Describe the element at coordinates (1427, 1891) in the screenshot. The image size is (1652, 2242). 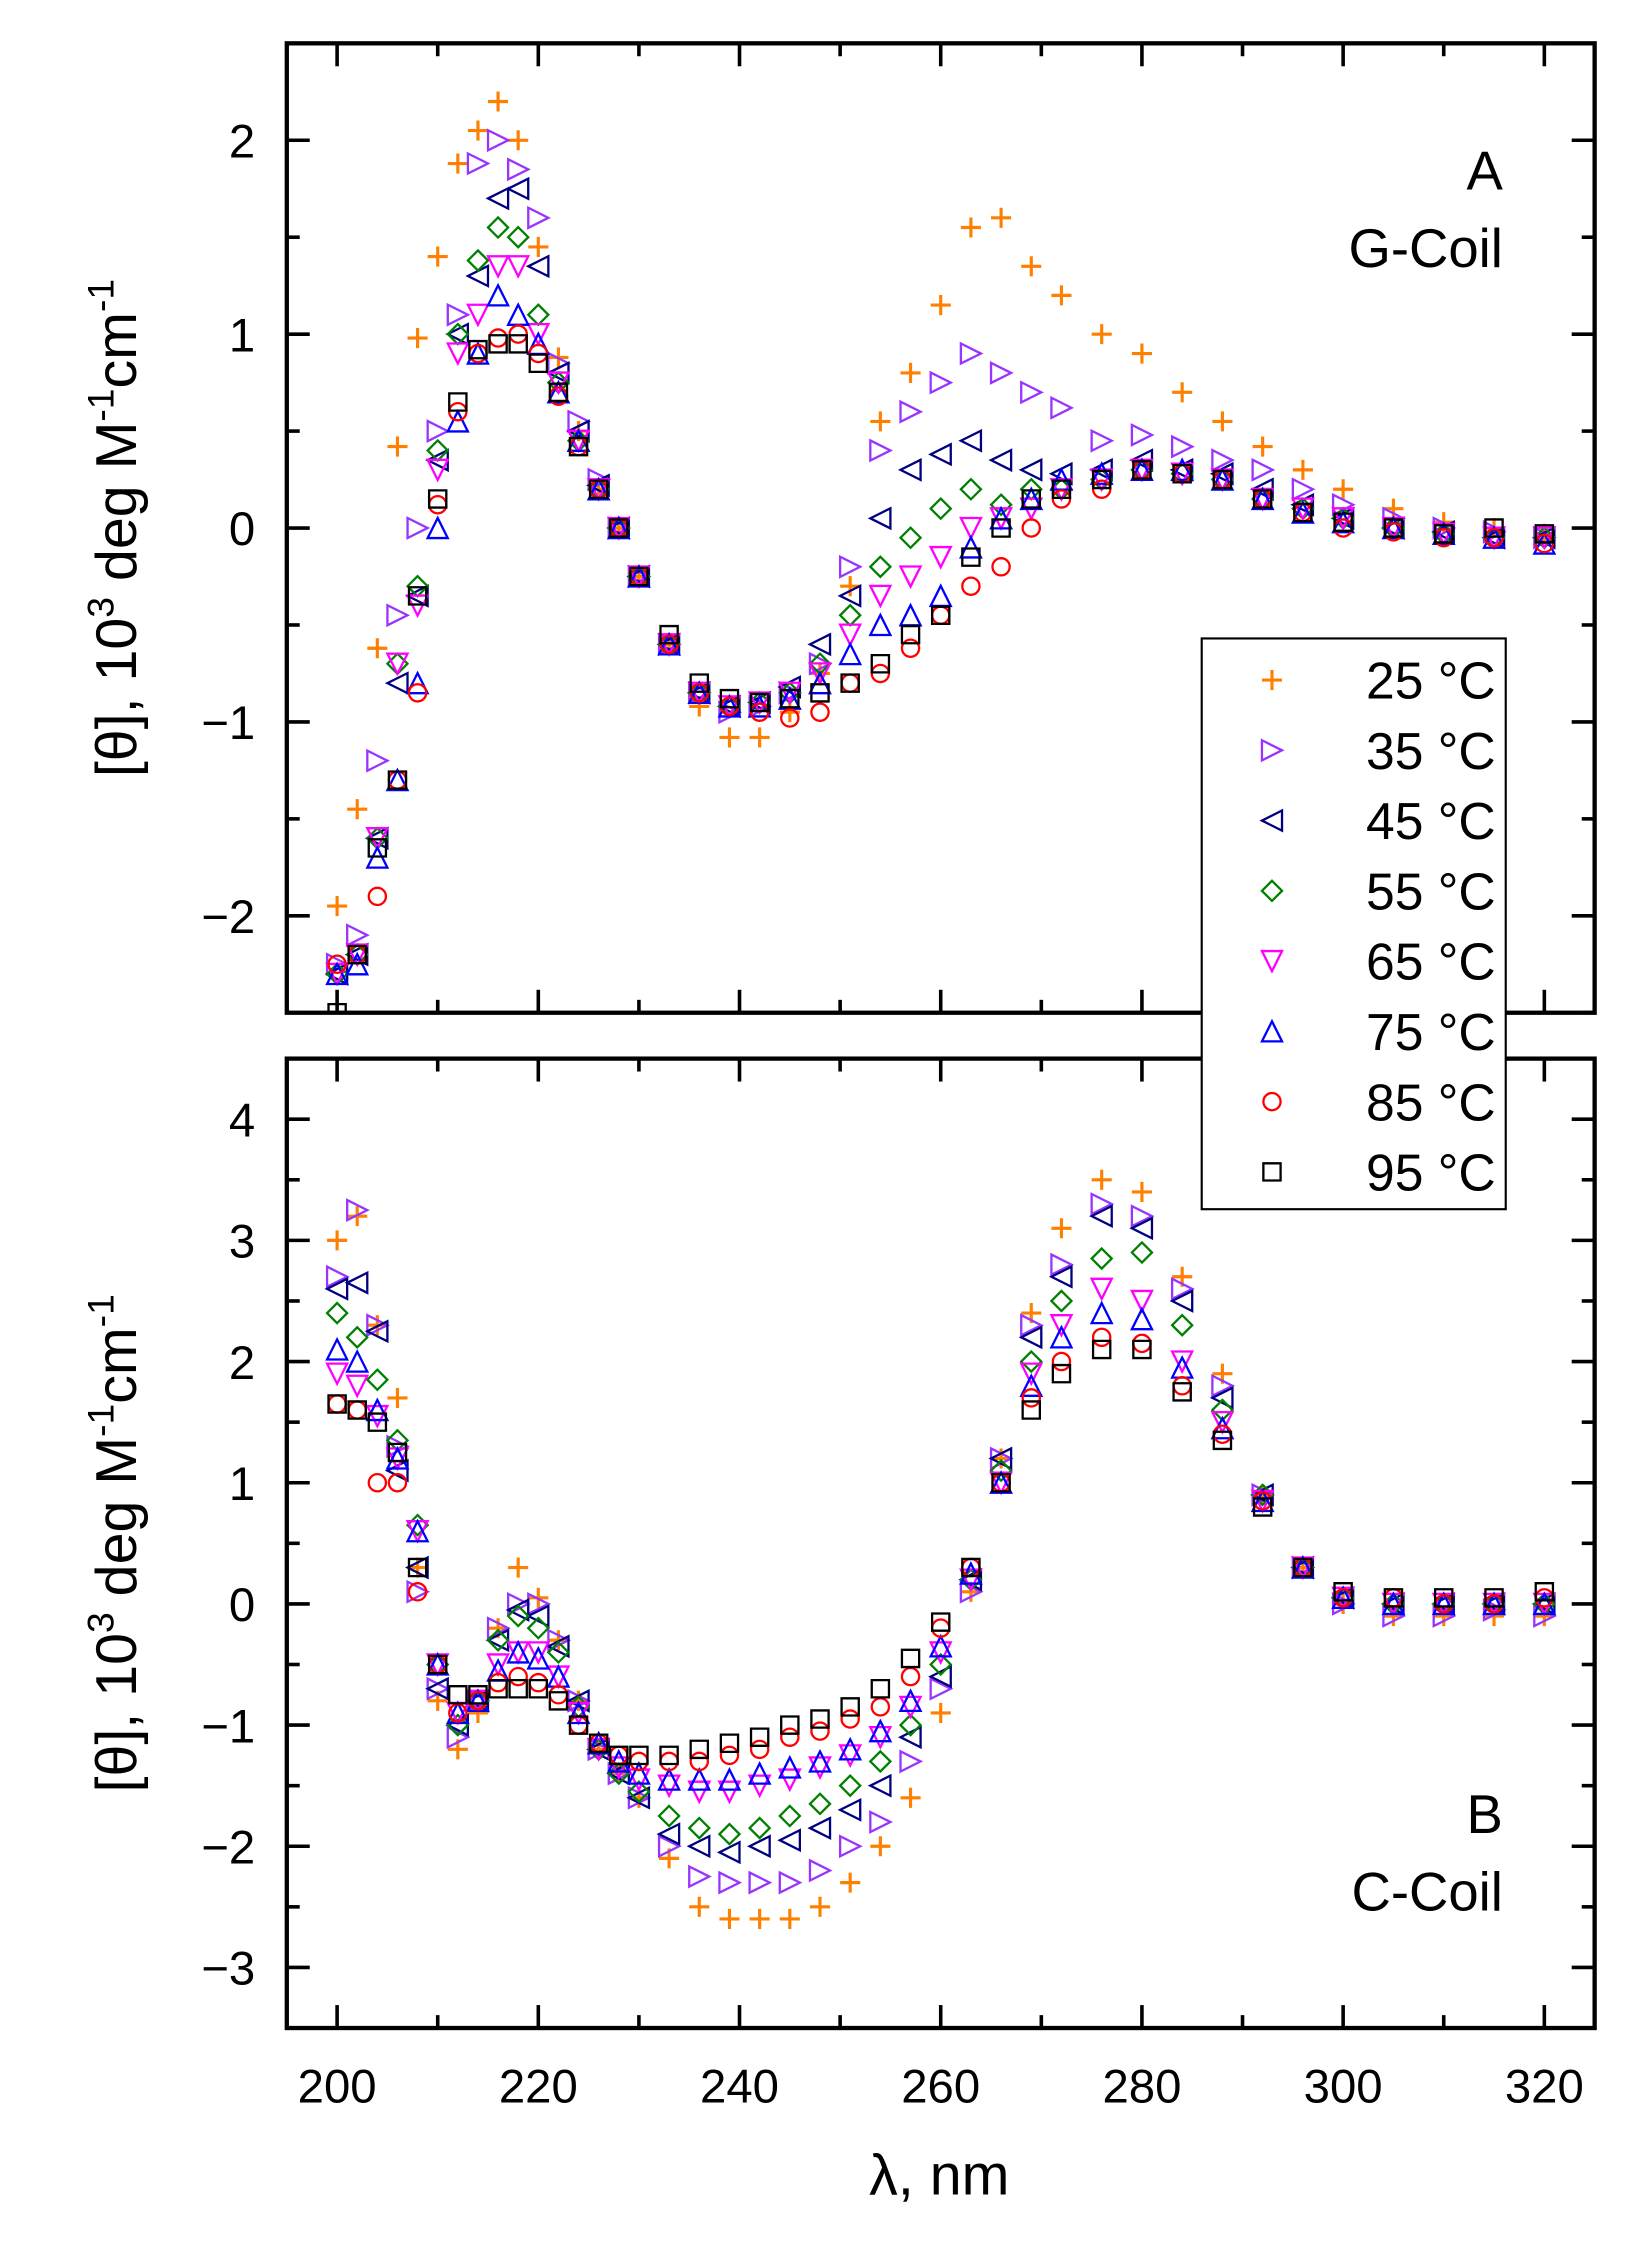
I see `panel-b-name: C-Coil` at that location.